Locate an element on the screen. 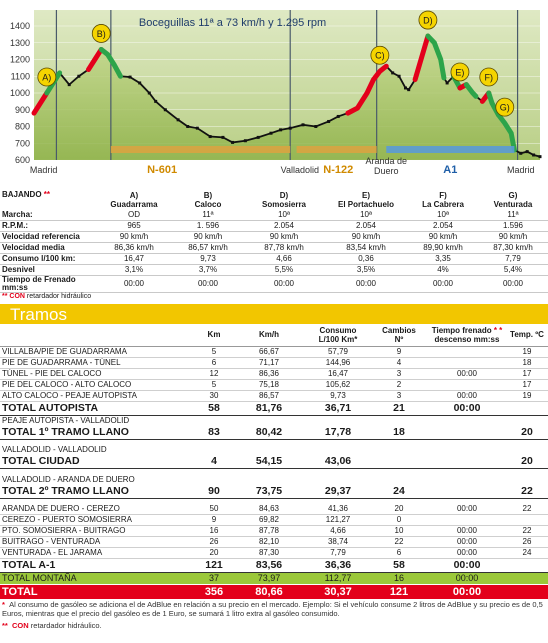  tramos-row: CEREZO - PUERTO SOMOSIERRA 9 69,82 121,27 0 is located at coordinates (274, 520).